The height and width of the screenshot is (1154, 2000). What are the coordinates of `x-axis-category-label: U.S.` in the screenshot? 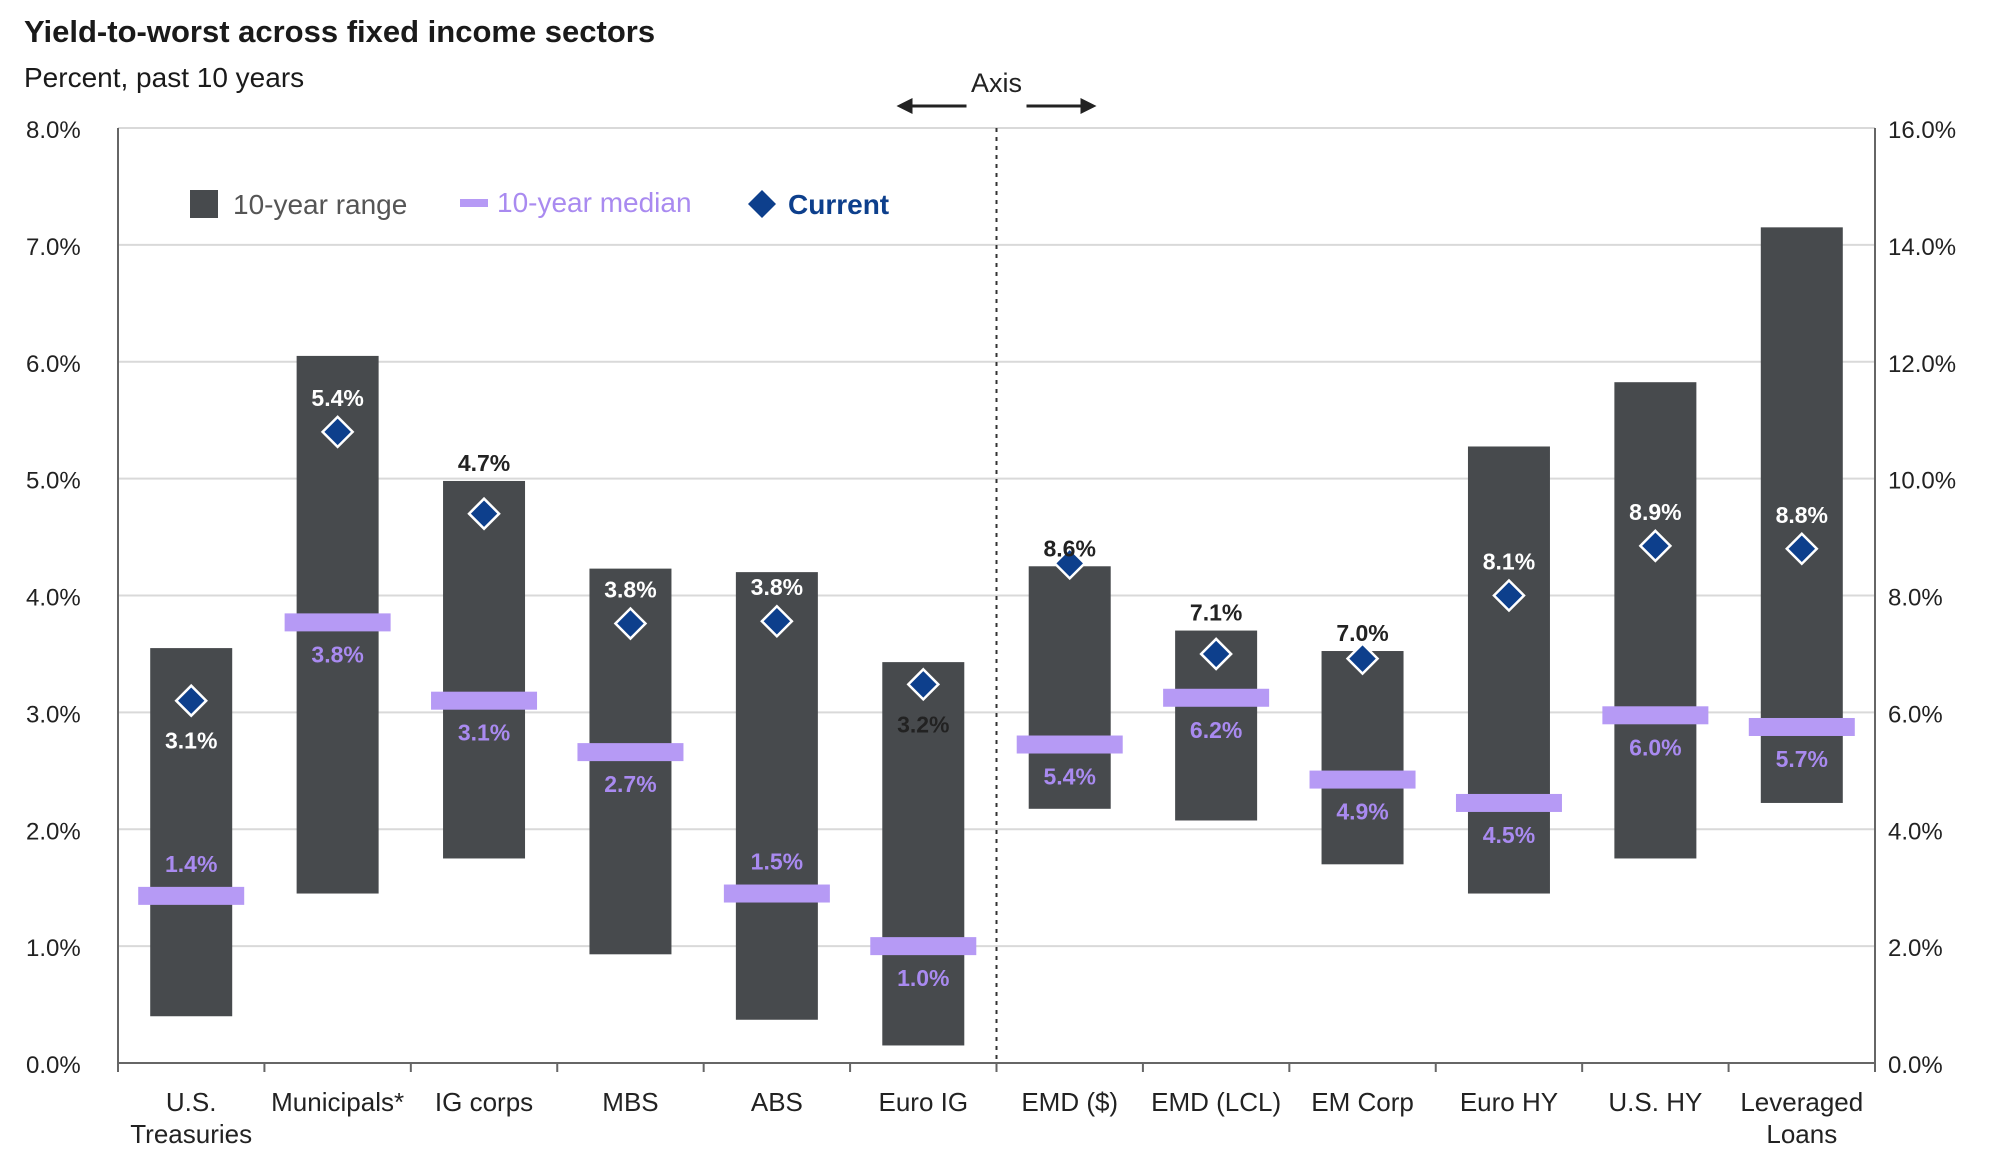 It's located at (191, 1102).